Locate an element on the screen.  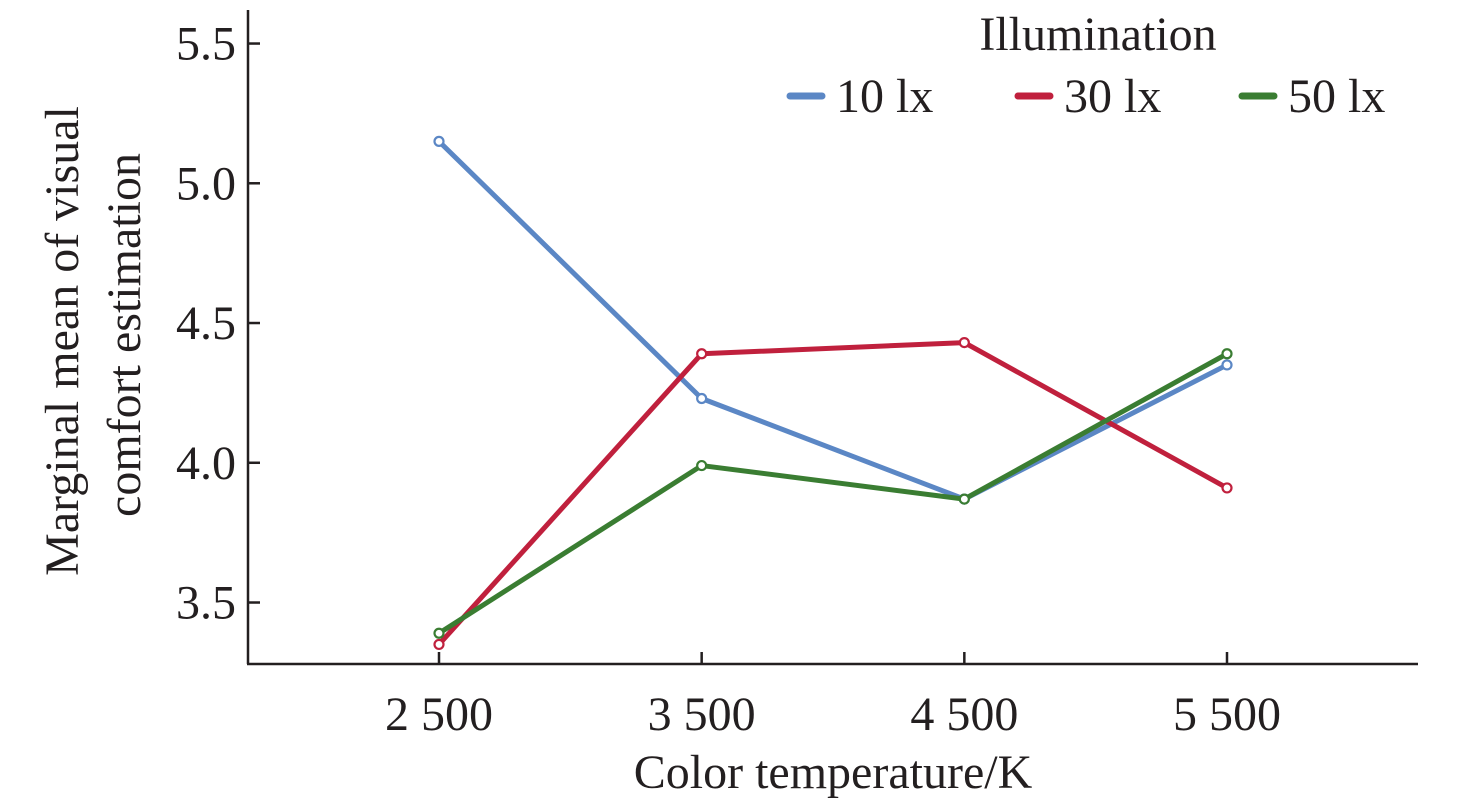
x-axis-title: Color temperature/K is located at coordinates (833, 772).